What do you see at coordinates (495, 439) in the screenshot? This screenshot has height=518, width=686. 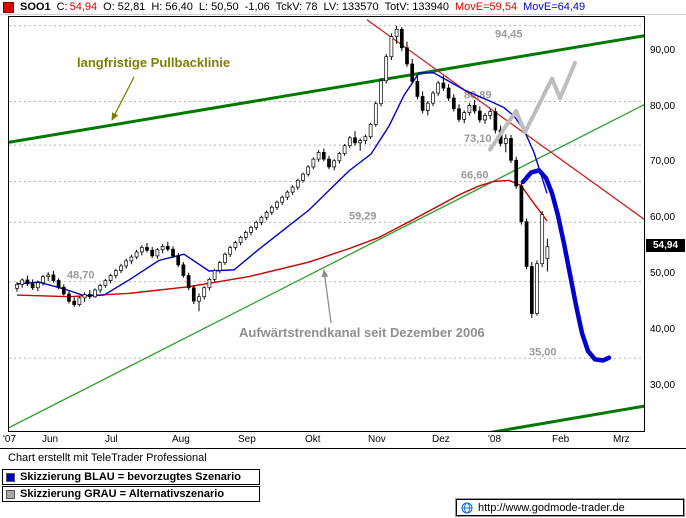 I see `time-axis-tick: '08` at bounding box center [495, 439].